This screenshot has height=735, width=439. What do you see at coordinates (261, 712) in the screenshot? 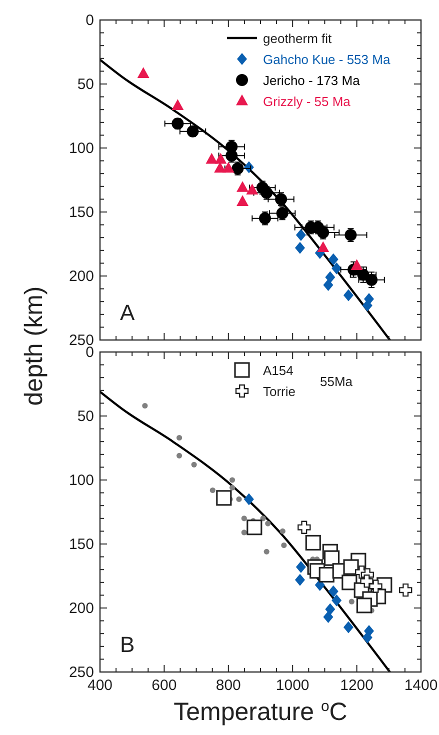
I see `x-axis-title: Temperature $^{o}$C` at bounding box center [261, 712].